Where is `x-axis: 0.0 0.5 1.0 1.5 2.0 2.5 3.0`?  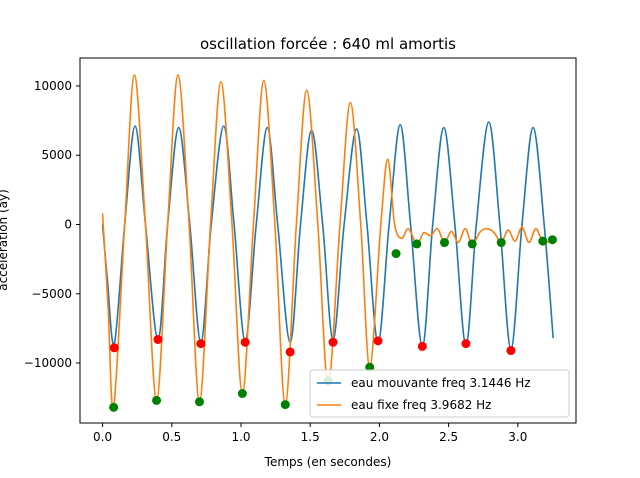 x-axis: 0.0 0.5 1.0 1.5 2.0 2.5 3.0 is located at coordinates (310, 433).